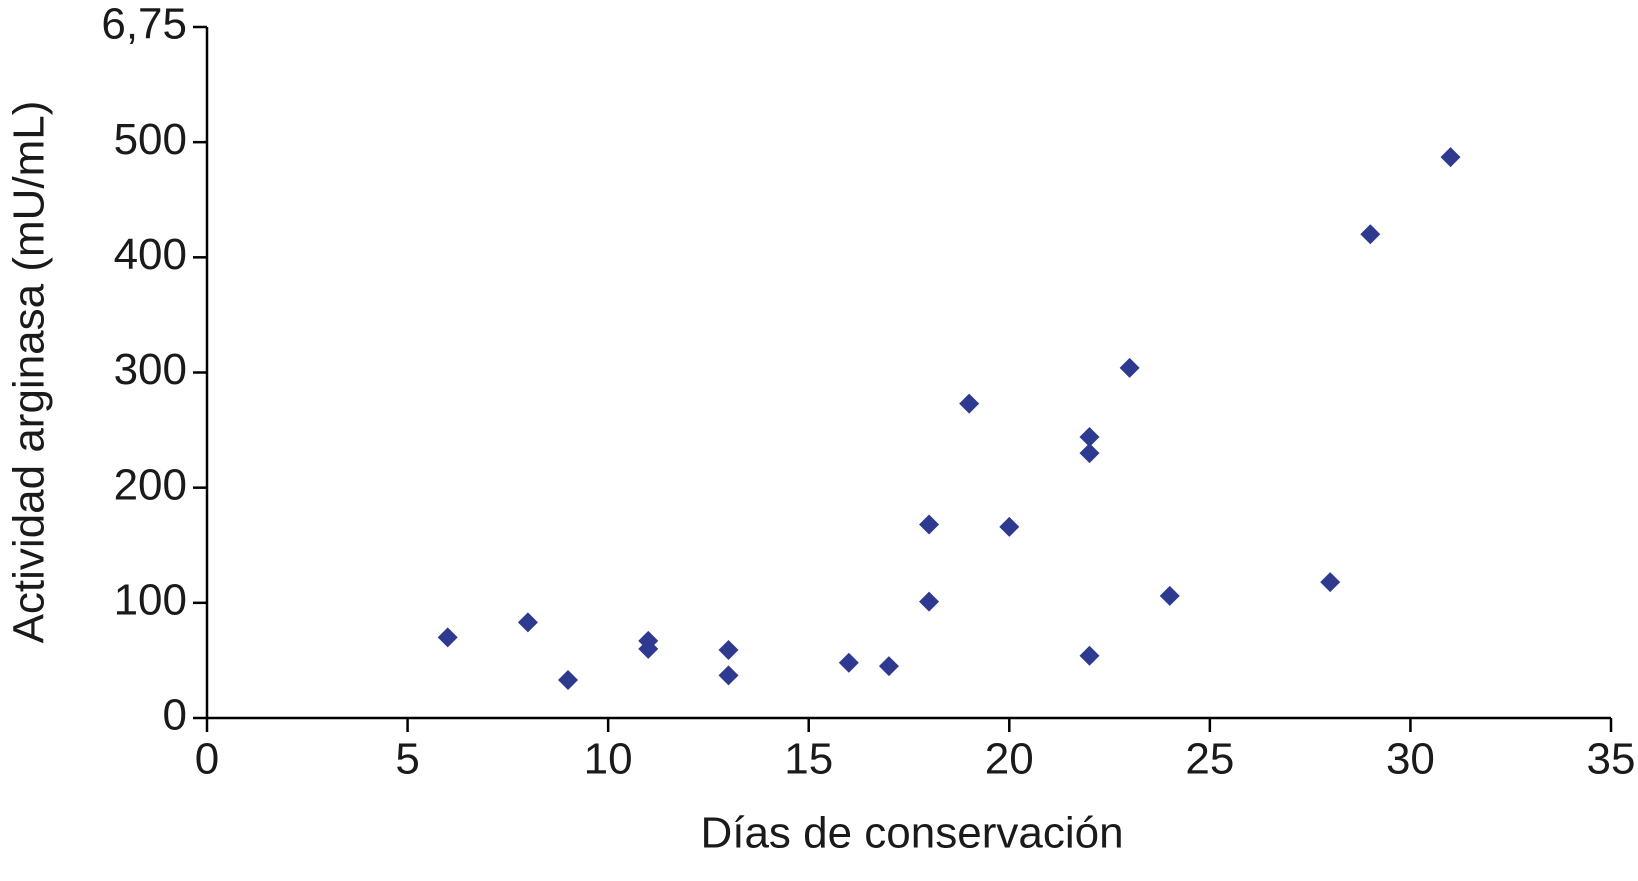 Image resolution: width=1638 pixels, height=881 pixels. What do you see at coordinates (207, 759) in the screenshot?
I see `x-tick-label: 0` at bounding box center [207, 759].